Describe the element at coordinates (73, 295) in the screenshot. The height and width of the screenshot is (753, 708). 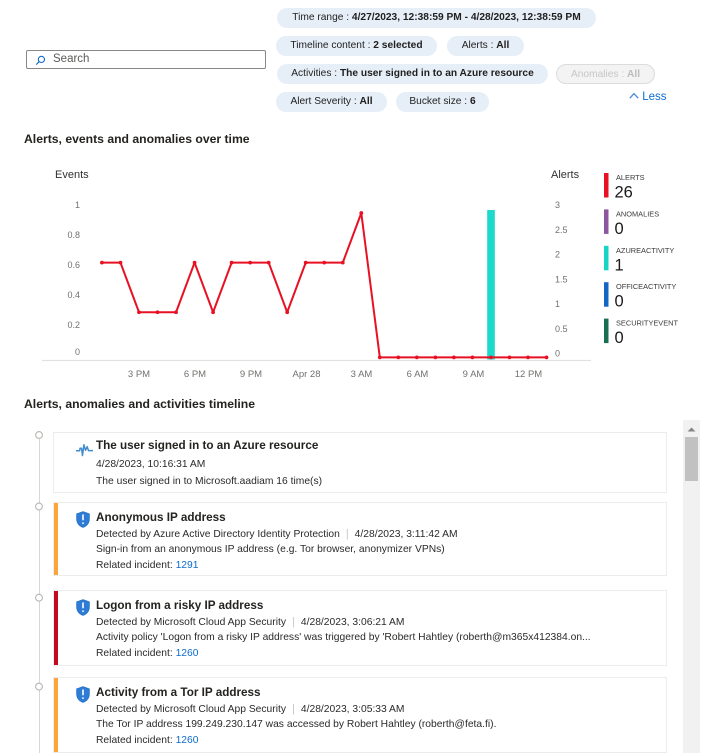
I see `svg-text: 0.4` at that location.